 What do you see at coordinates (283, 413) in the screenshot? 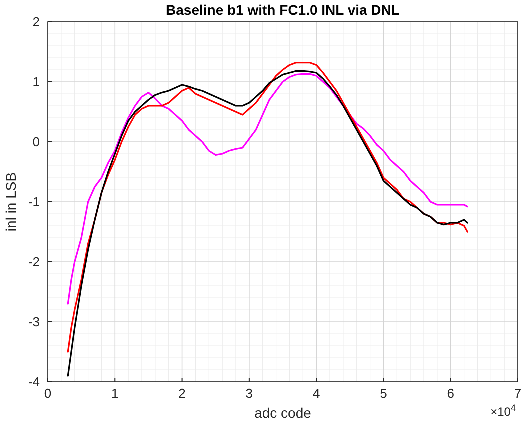
I see `x-axis-title: adc code` at bounding box center [283, 413].